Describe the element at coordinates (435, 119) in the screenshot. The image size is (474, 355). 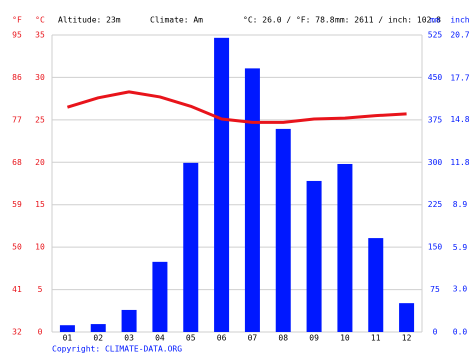
I see `y2-tick-label: 375` at that location.